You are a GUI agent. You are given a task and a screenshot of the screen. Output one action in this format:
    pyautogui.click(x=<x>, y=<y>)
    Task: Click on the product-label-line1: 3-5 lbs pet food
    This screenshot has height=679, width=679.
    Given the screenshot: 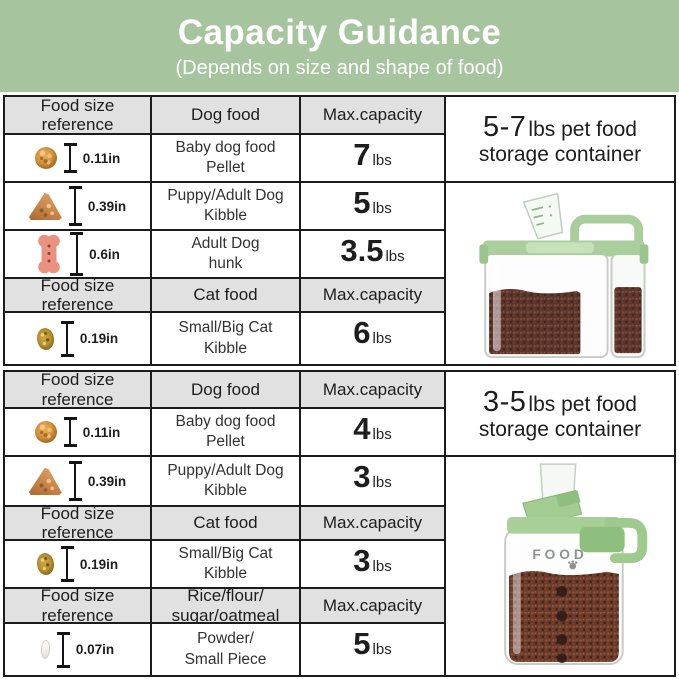 What is the action you would take?
    pyautogui.click(x=559, y=401)
    